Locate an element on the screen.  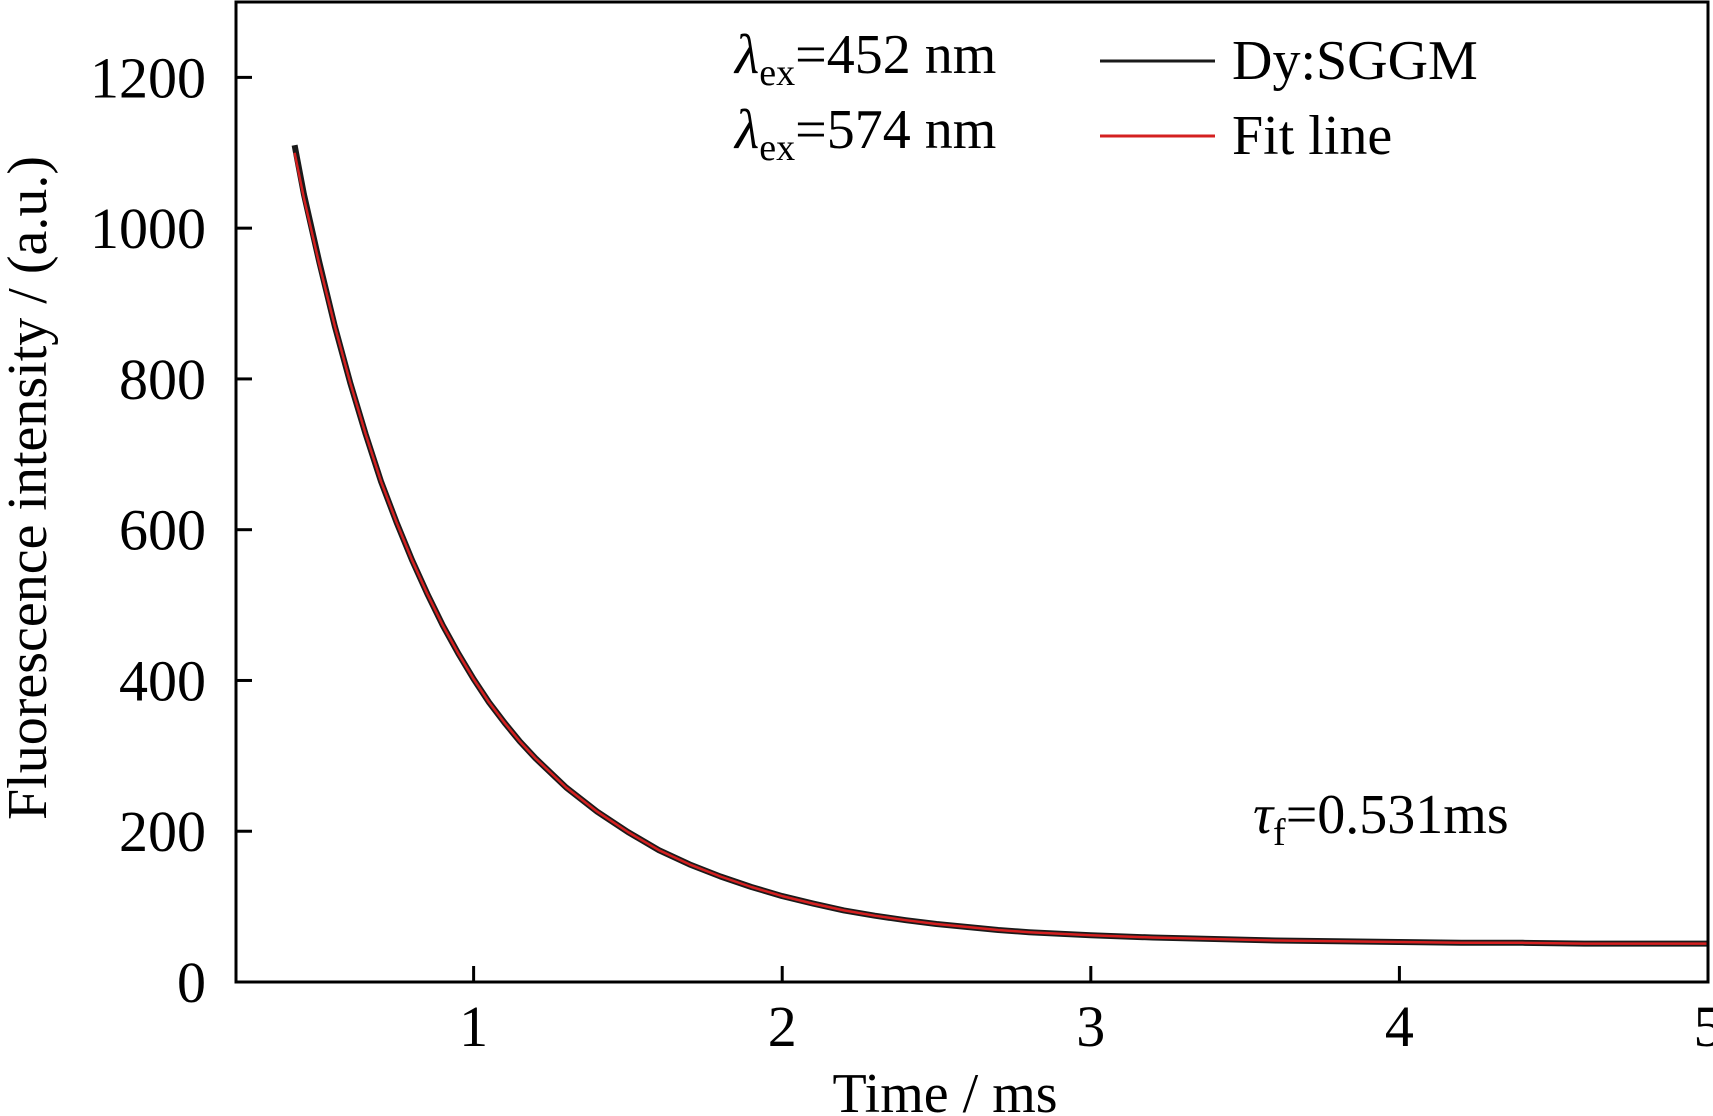
y-axis-title: Fluorescence intensity / (a.u.) is located at coordinates (29, 488).